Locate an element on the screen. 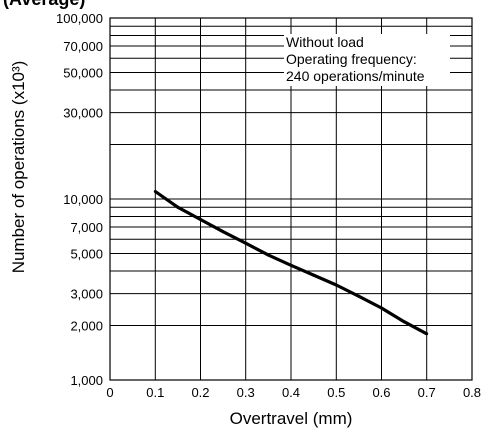 The image size is (484, 435). x-tick-label: 0 is located at coordinates (109, 392).